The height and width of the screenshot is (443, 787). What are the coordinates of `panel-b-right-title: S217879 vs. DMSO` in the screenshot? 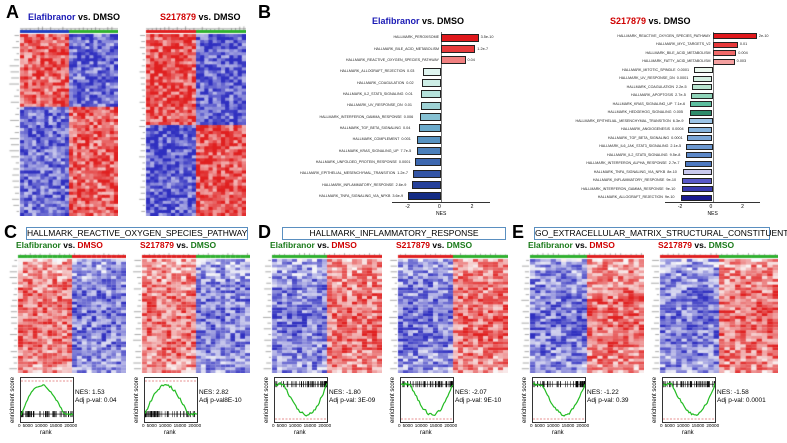 It's located at (650, 21).